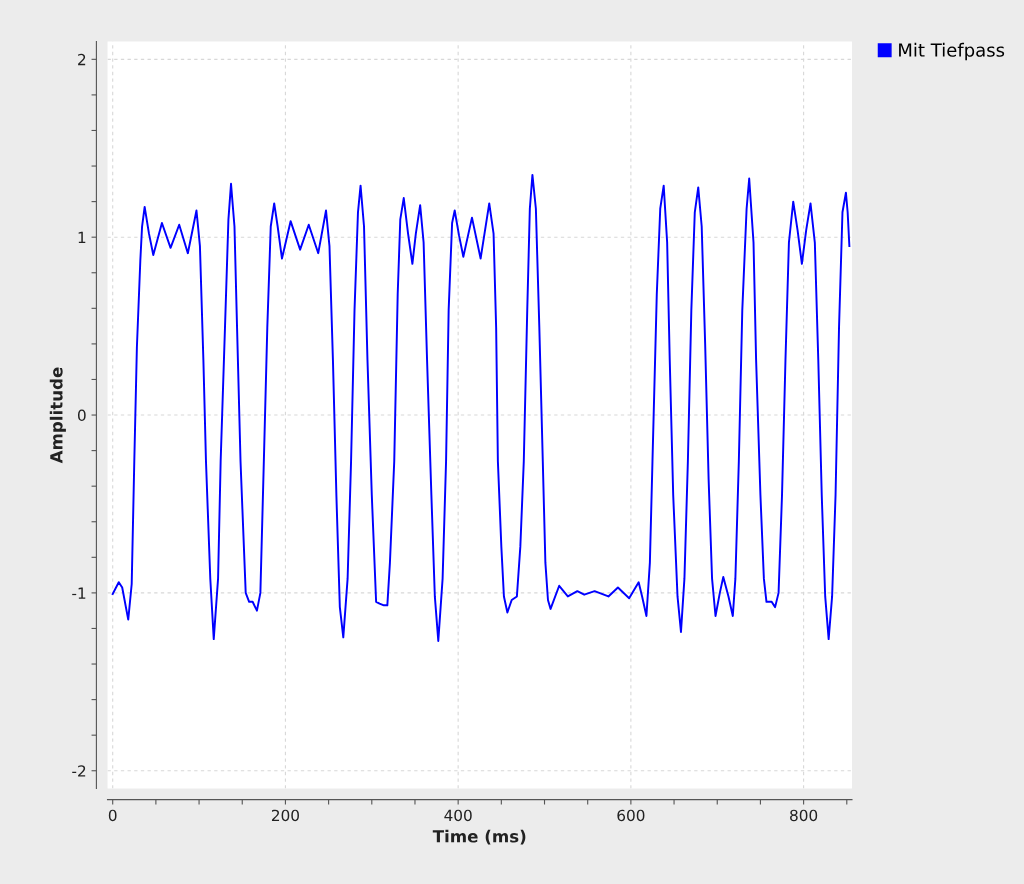 The width and height of the screenshot is (1024, 884). I want to click on y-tick-label: 2, so click(82, 59).